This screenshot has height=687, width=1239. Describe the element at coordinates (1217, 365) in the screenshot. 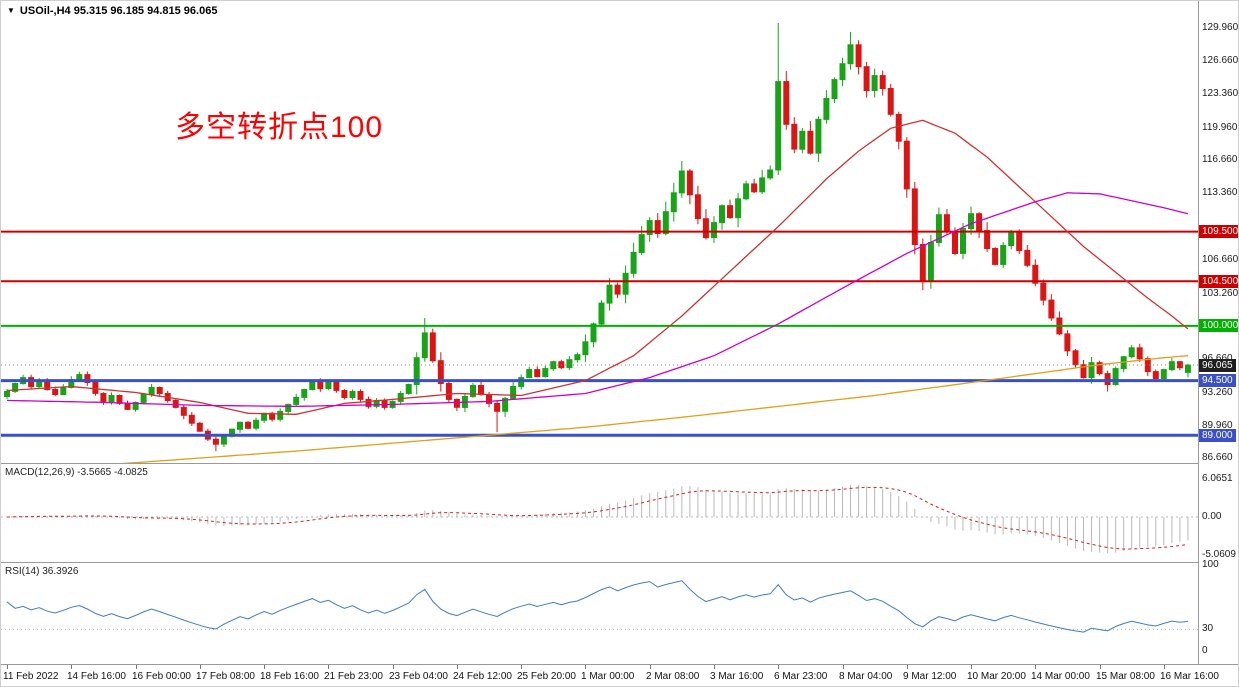

I see `price-level-badge: 96.065` at that location.